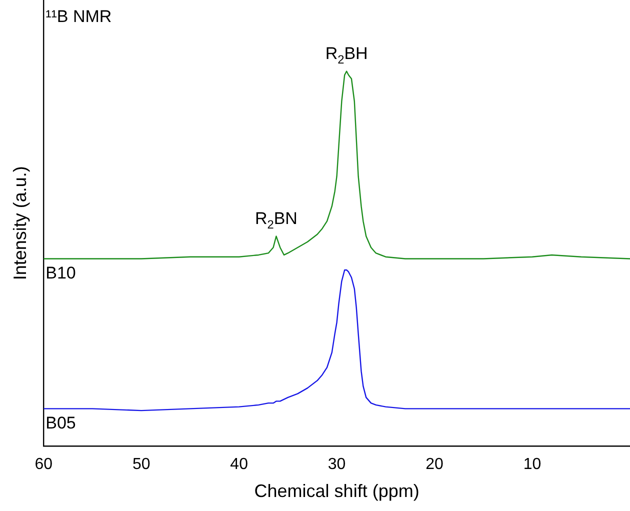  I want to click on text: ¹¹B NMR, so click(79, 16).